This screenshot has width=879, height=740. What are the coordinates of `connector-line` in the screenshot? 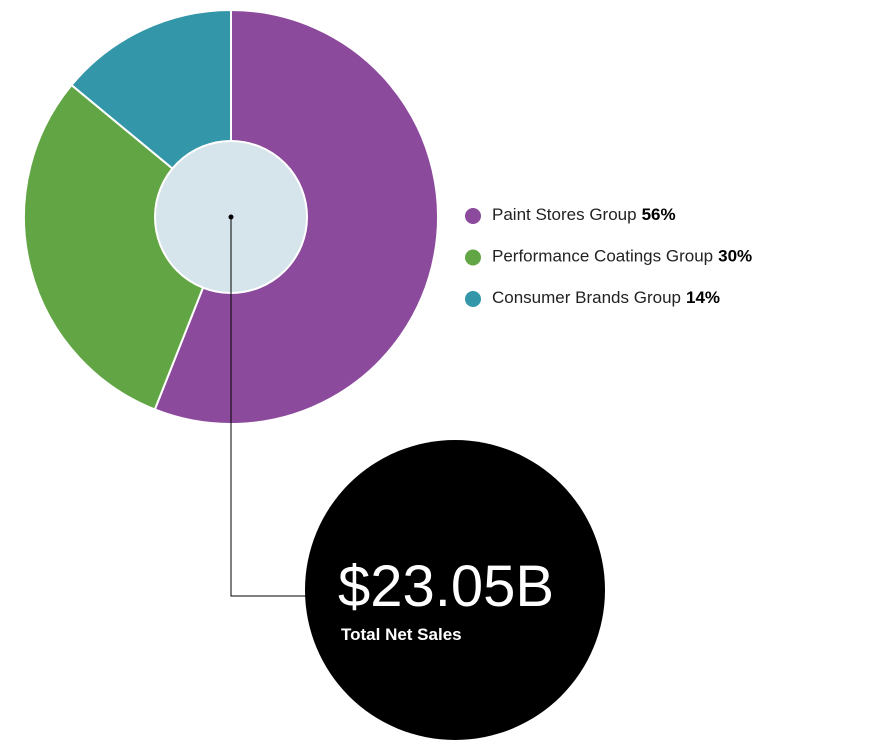 It's located at (268, 407).